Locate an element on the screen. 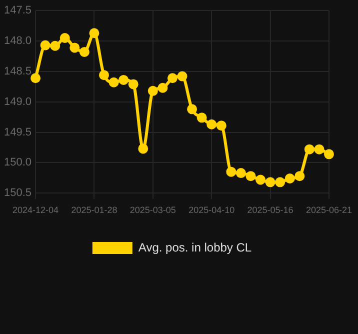  y-tick-label: 150.0 is located at coordinates (18, 162).